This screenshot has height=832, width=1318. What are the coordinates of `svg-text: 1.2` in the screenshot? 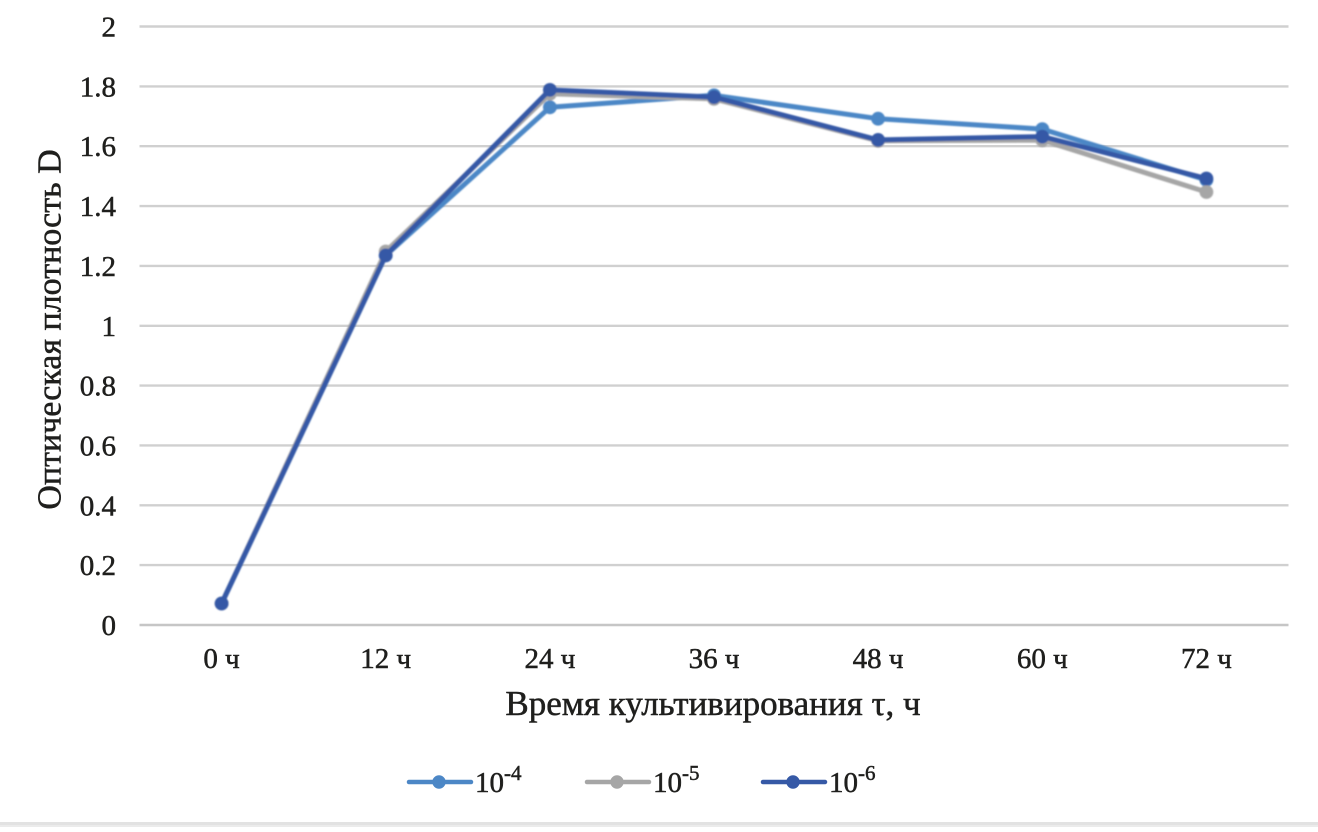 It's located at (98, 267).